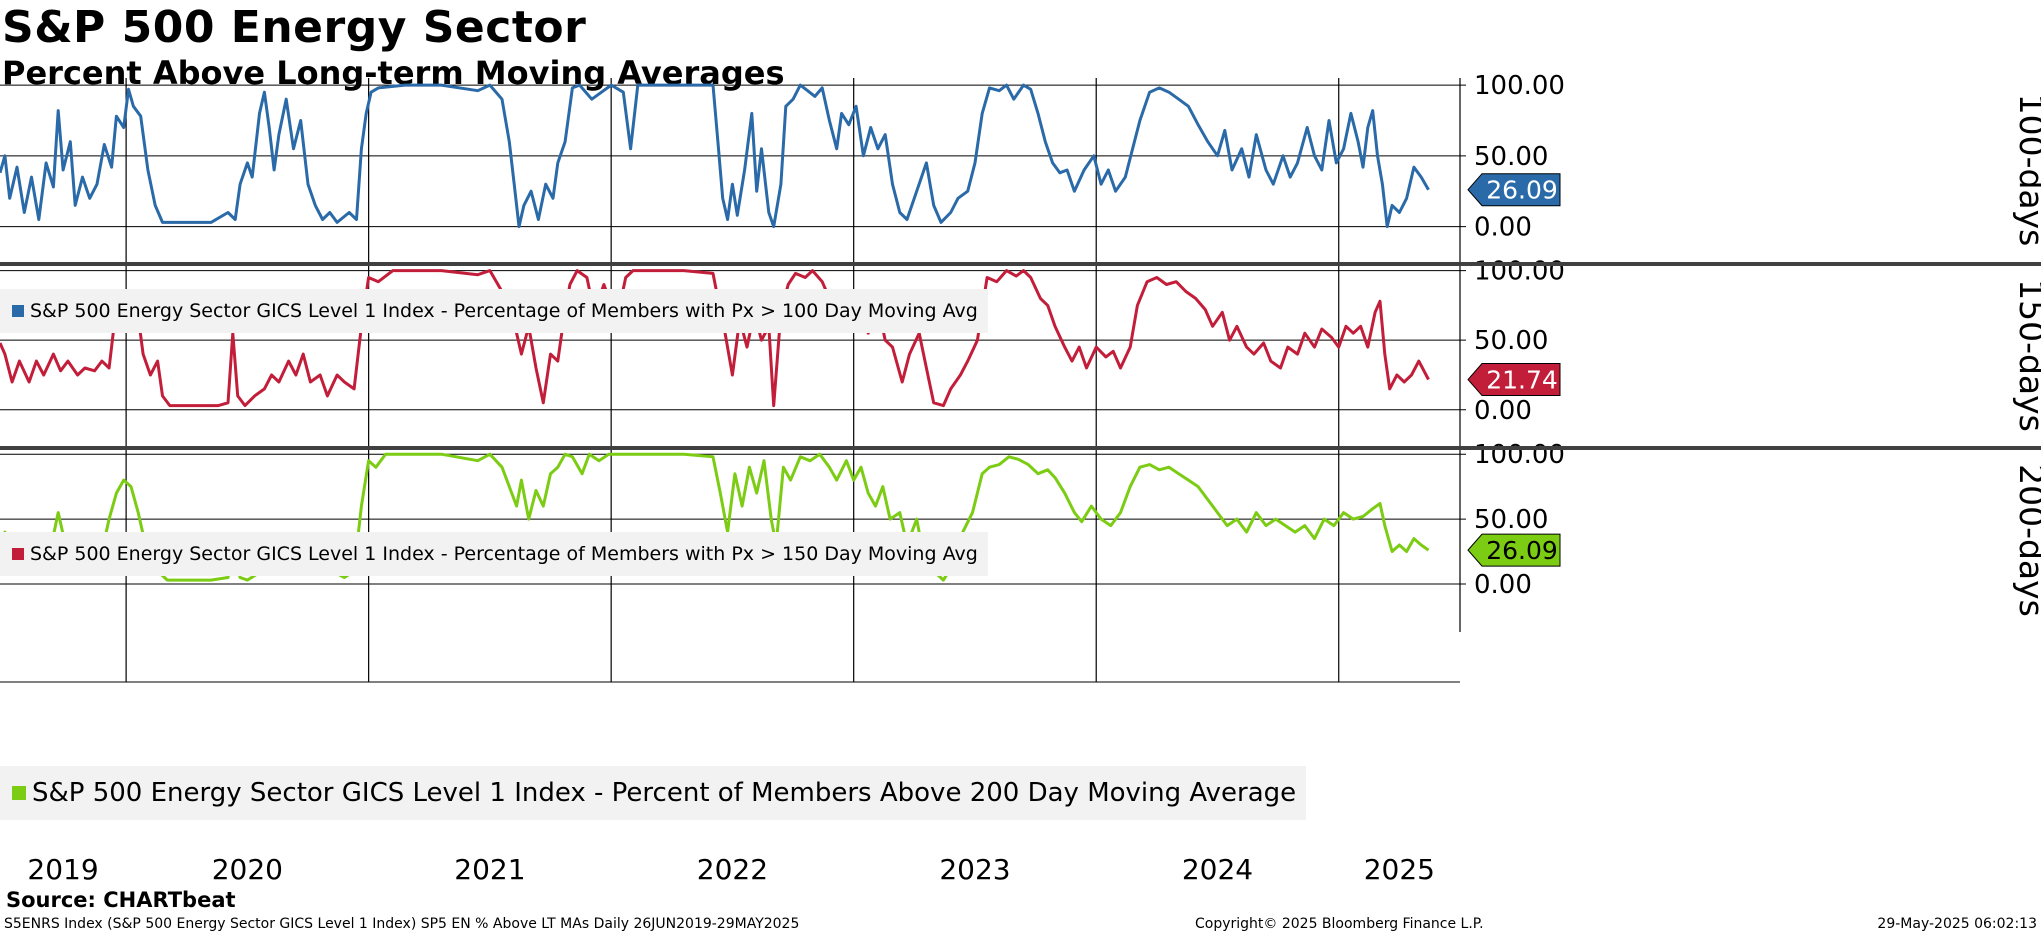 The height and width of the screenshot is (936, 2041). Describe the element at coordinates (1522, 380) in the screenshot. I see `last-value-label: 21.74` at that location.